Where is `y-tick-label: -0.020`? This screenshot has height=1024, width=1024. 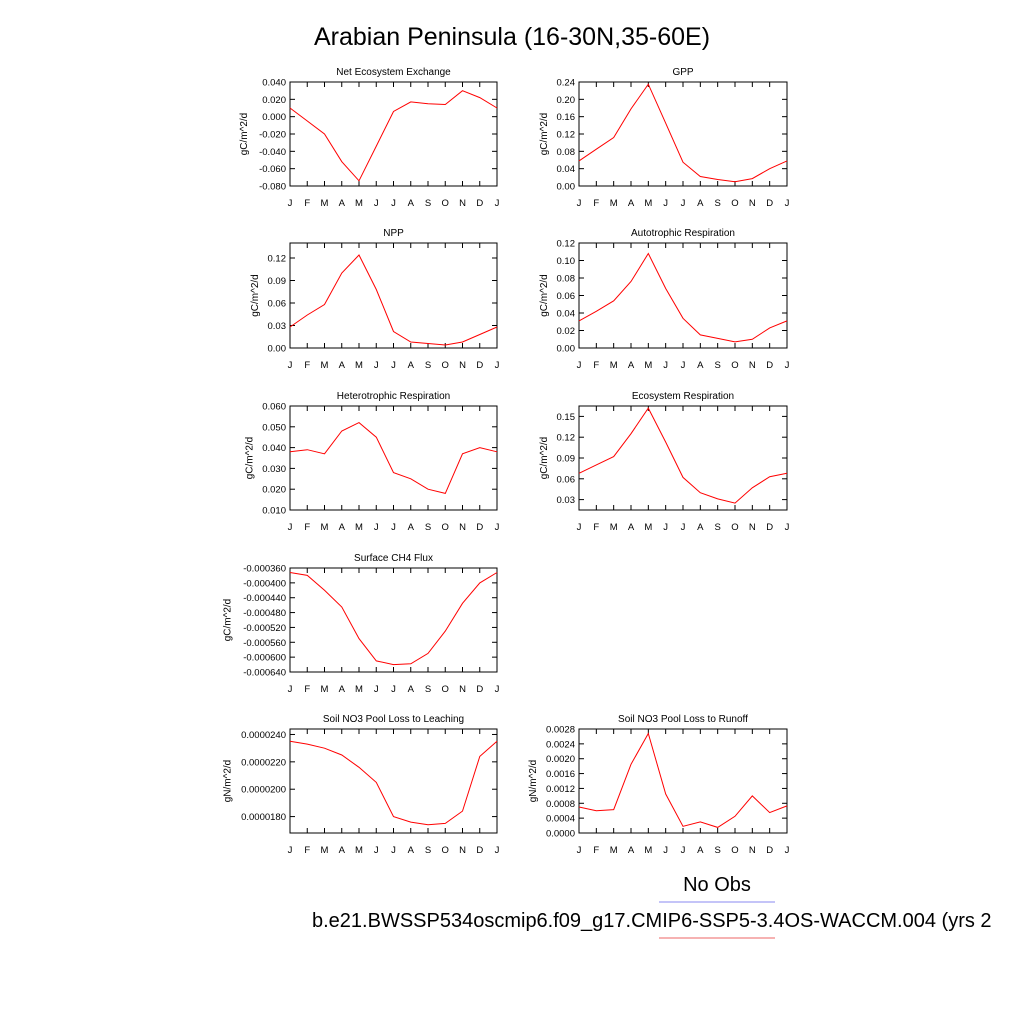 y-tick-label: -0.020 is located at coordinates (272, 135).